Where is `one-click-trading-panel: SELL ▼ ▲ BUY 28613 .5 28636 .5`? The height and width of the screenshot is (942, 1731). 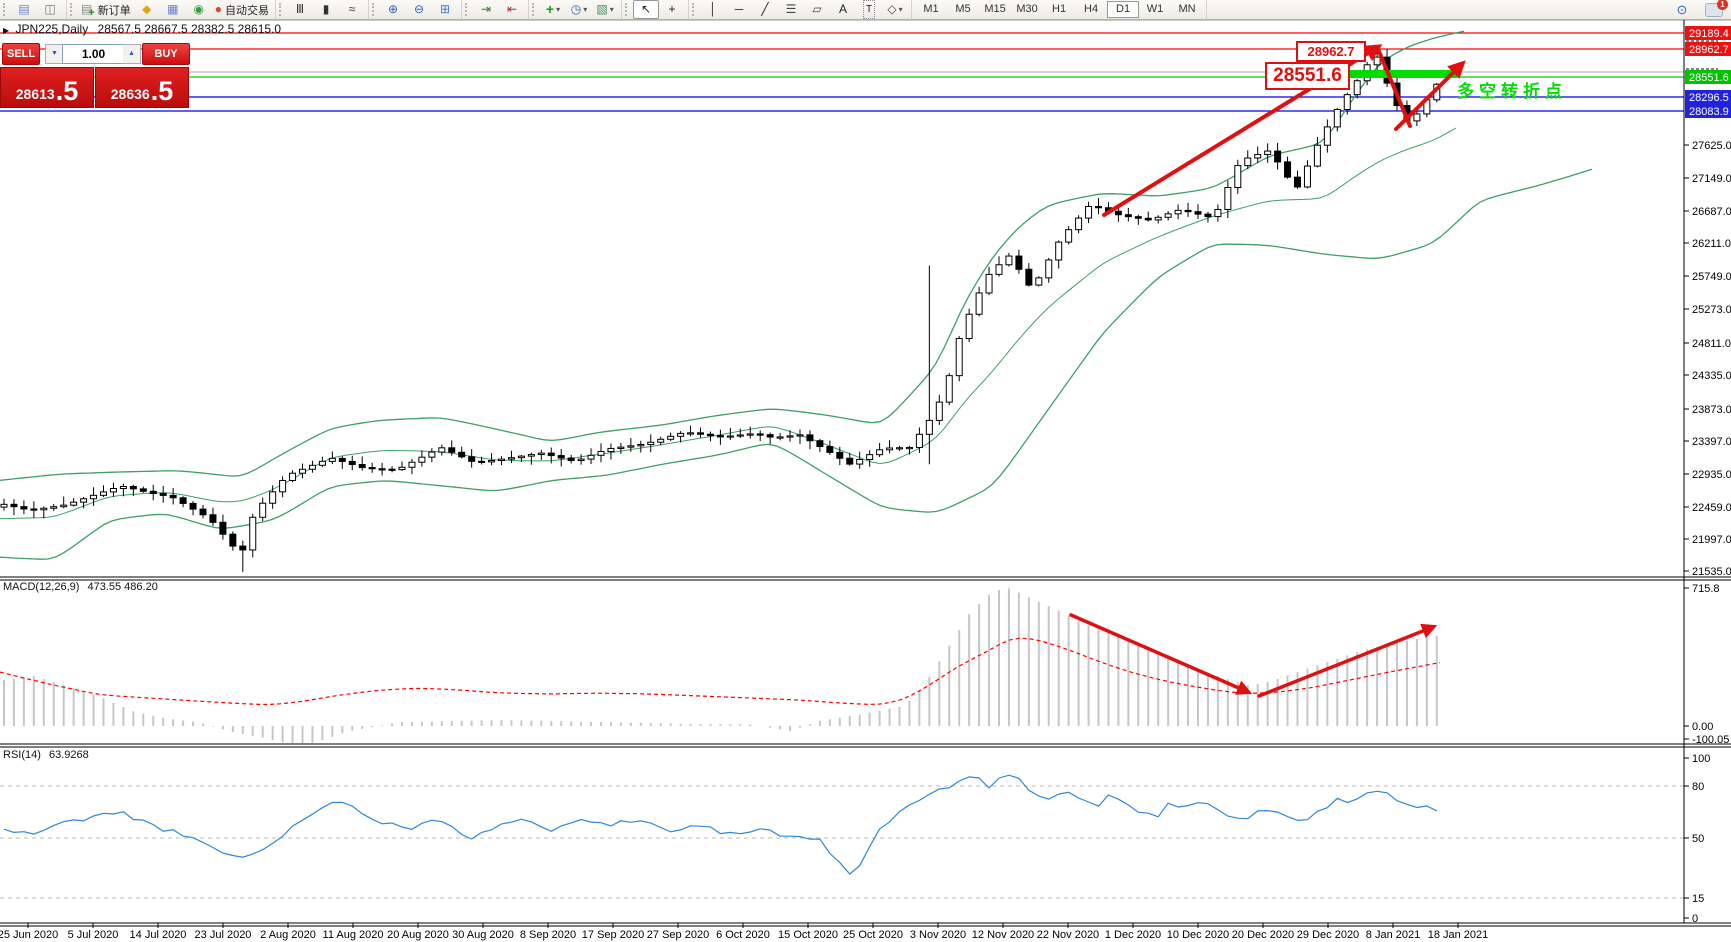
one-click-trading-panel: SELL ▼ ▲ BUY 28613 .5 28636 .5 is located at coordinates (95, 74).